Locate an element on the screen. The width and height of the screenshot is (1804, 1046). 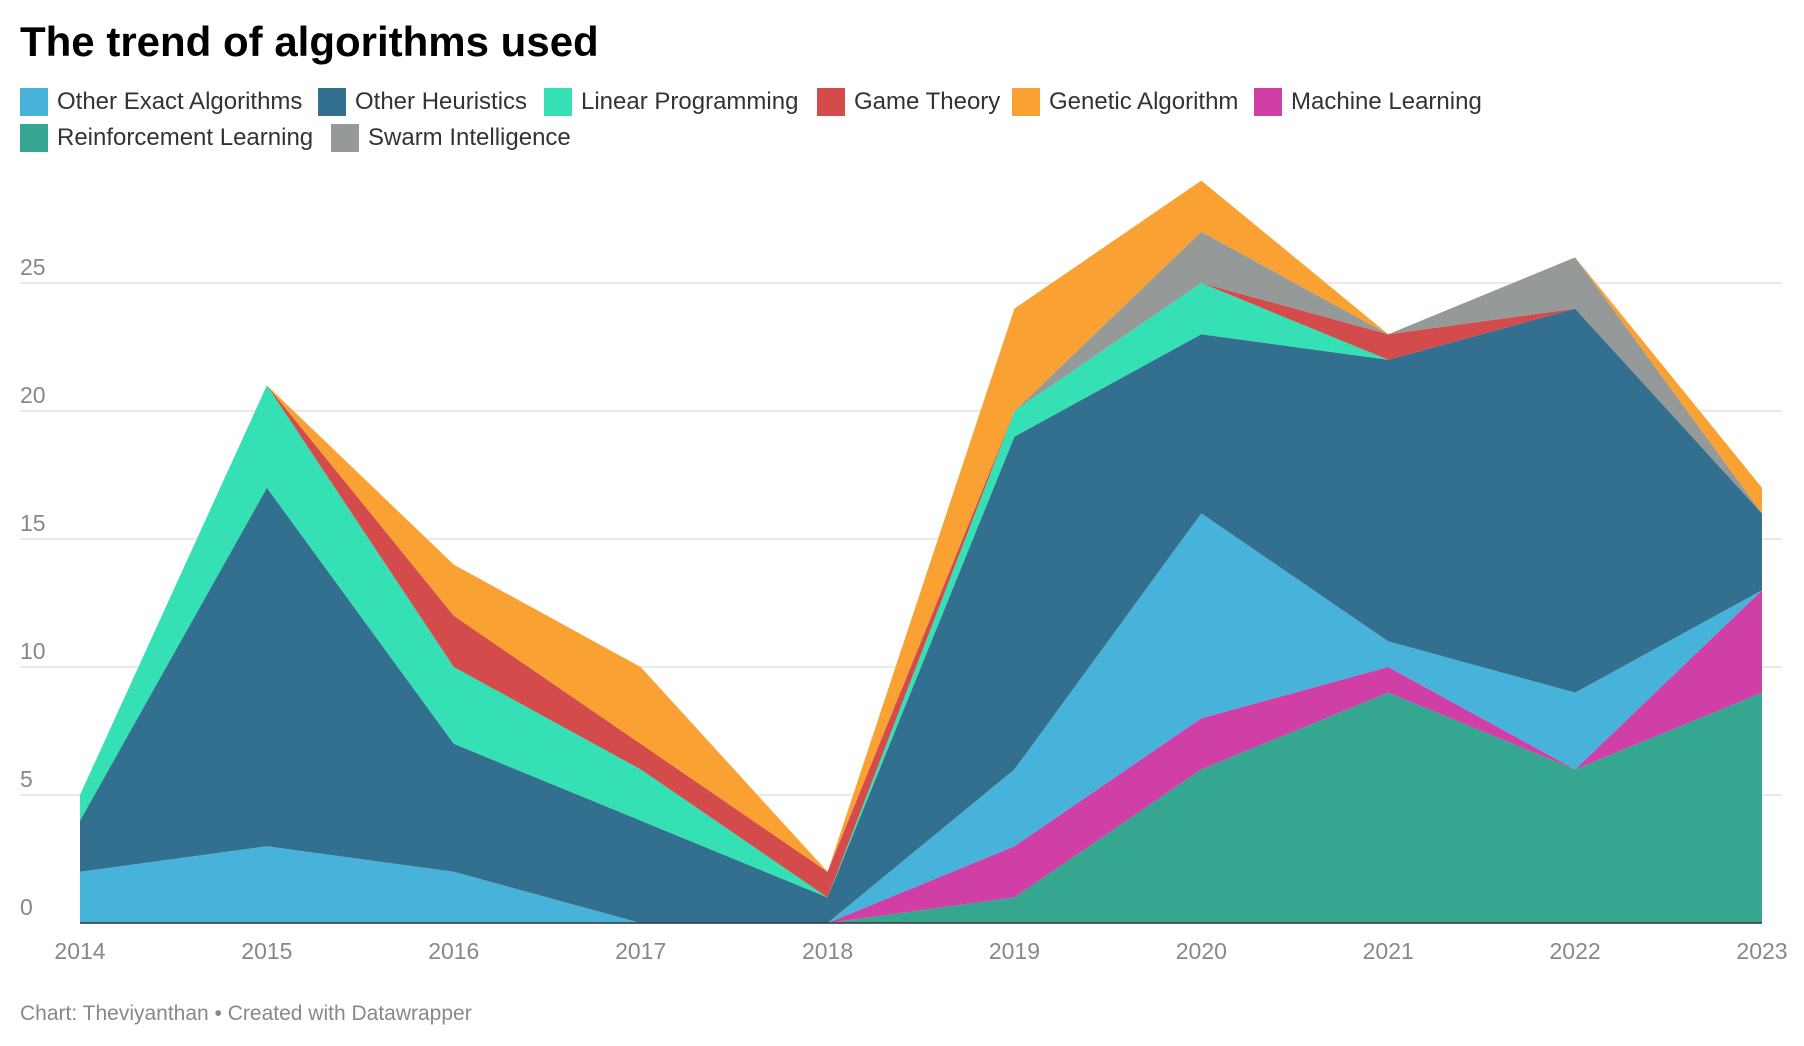
legend-item-reinforcement-learning: Reinforcement Learning is located at coordinates (166, 138).